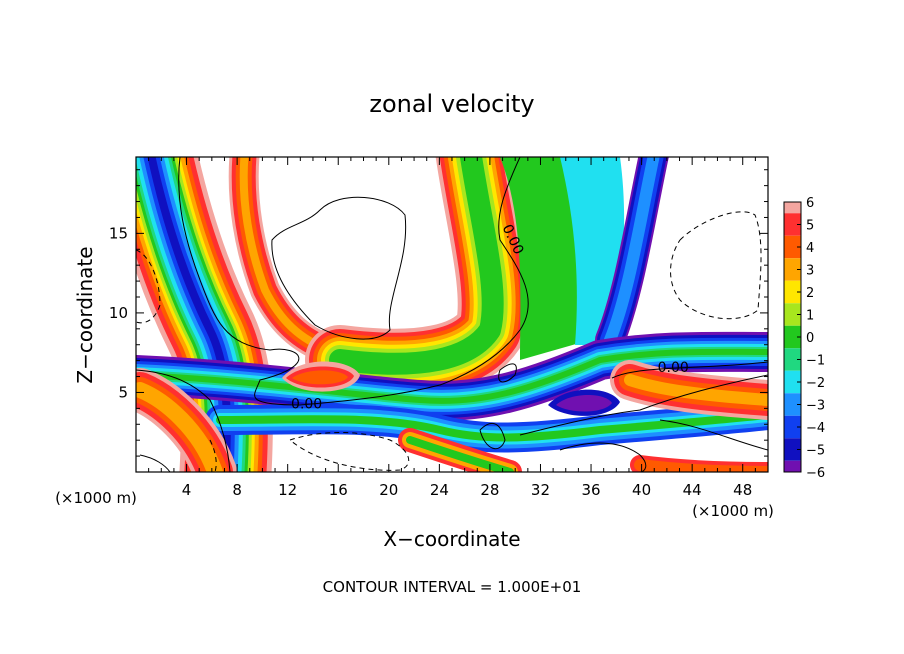 This screenshot has height=654, width=904. Describe the element at coordinates (815, 361) in the screenshot. I see `colorbar-tick-label: −1` at that location.